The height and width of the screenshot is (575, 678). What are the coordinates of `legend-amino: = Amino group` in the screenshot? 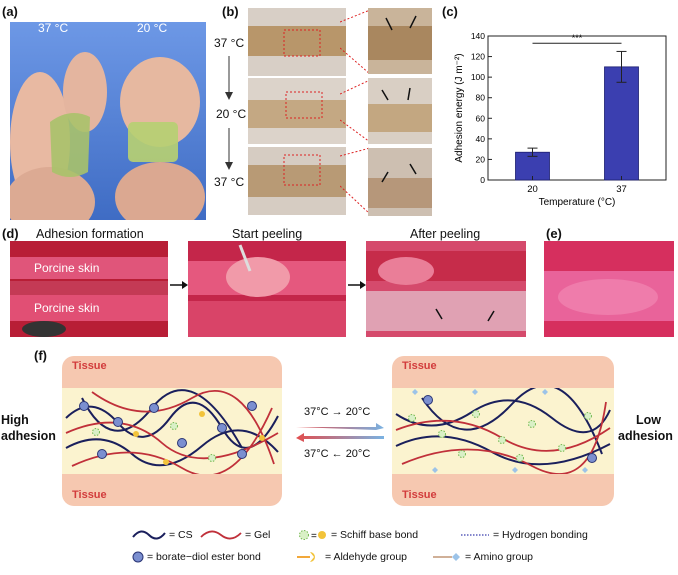 It's located at (482, 557).